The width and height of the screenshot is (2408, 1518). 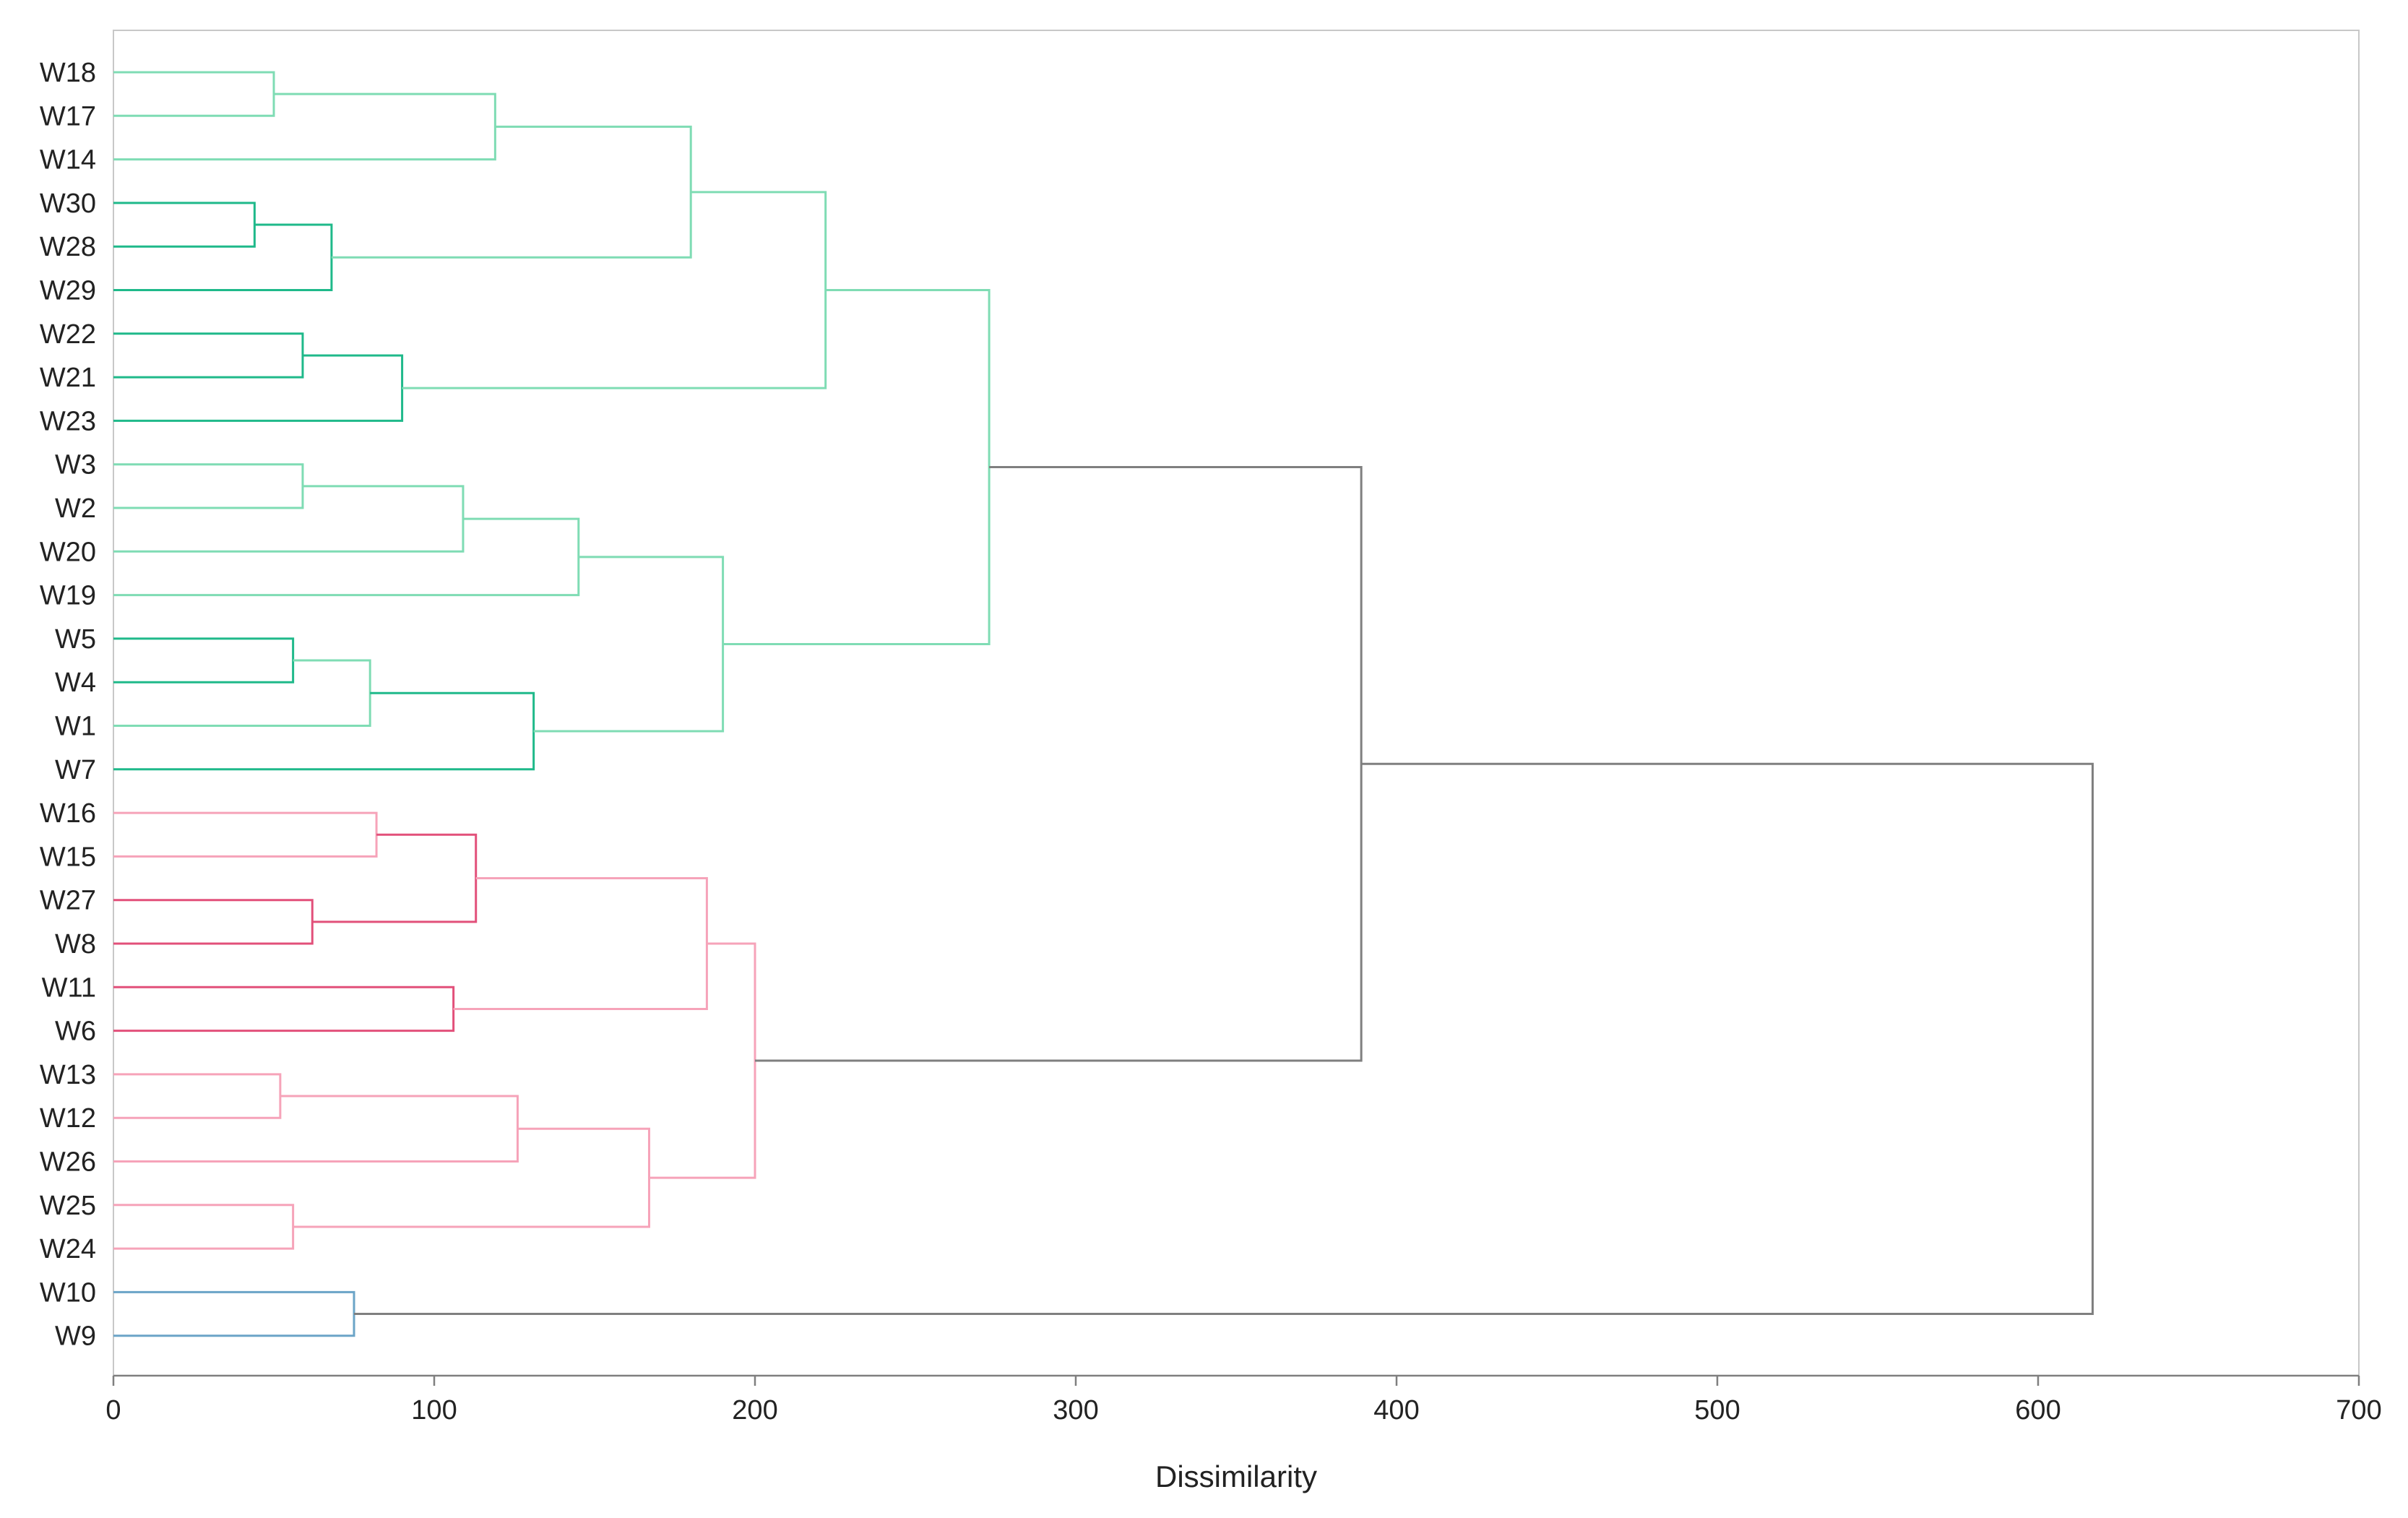 What do you see at coordinates (316, 1129) in the screenshot?
I see `link-w` at bounding box center [316, 1129].